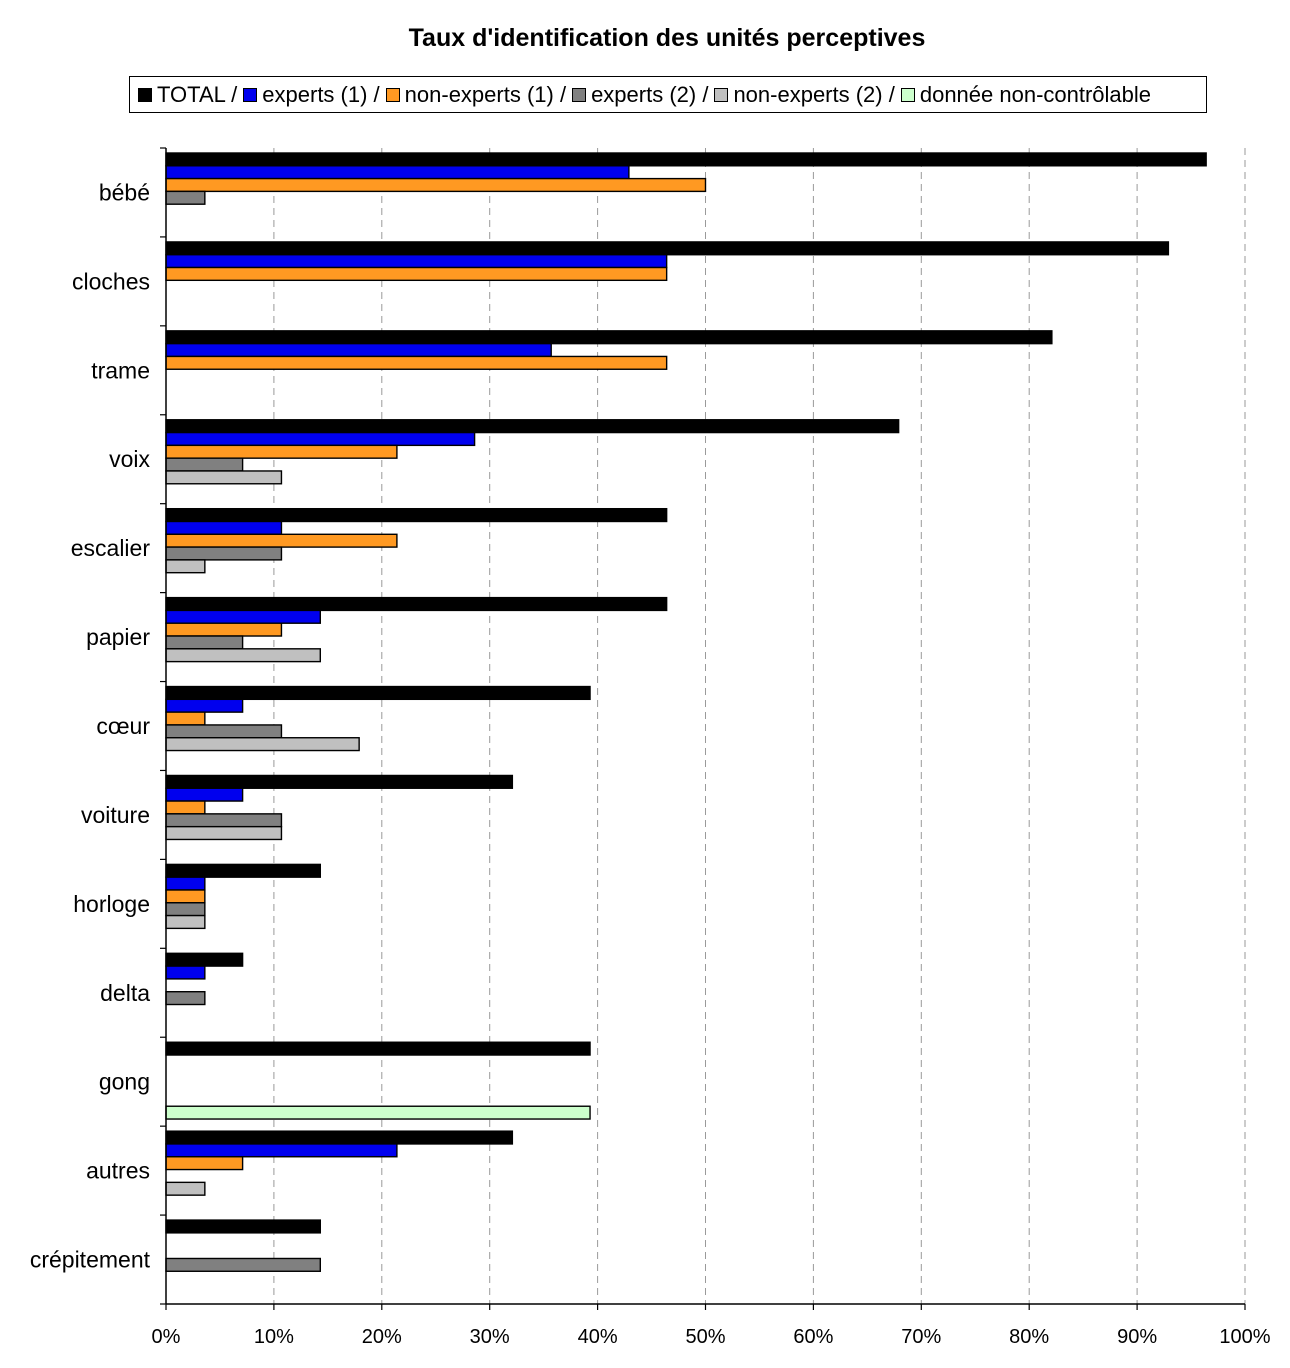  I want to click on legend-label: experts (1) /, so click(321, 94).